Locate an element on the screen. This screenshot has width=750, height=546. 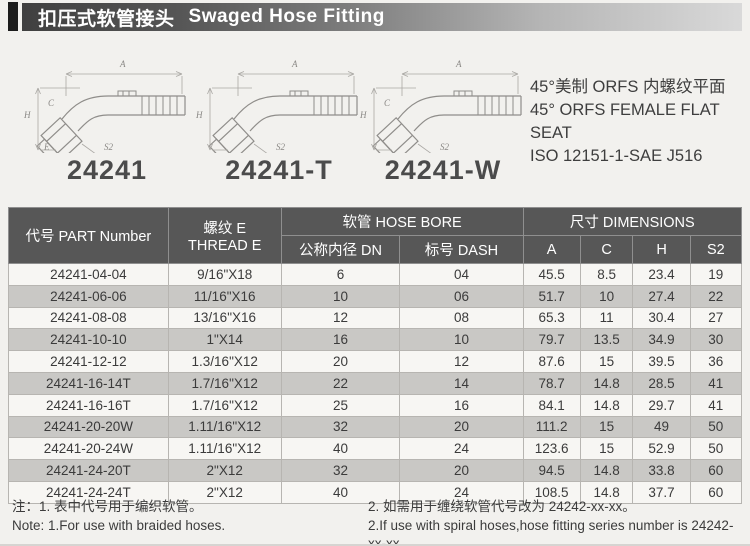
table-cell: 24241-08-08 is located at coordinates (89, 318).